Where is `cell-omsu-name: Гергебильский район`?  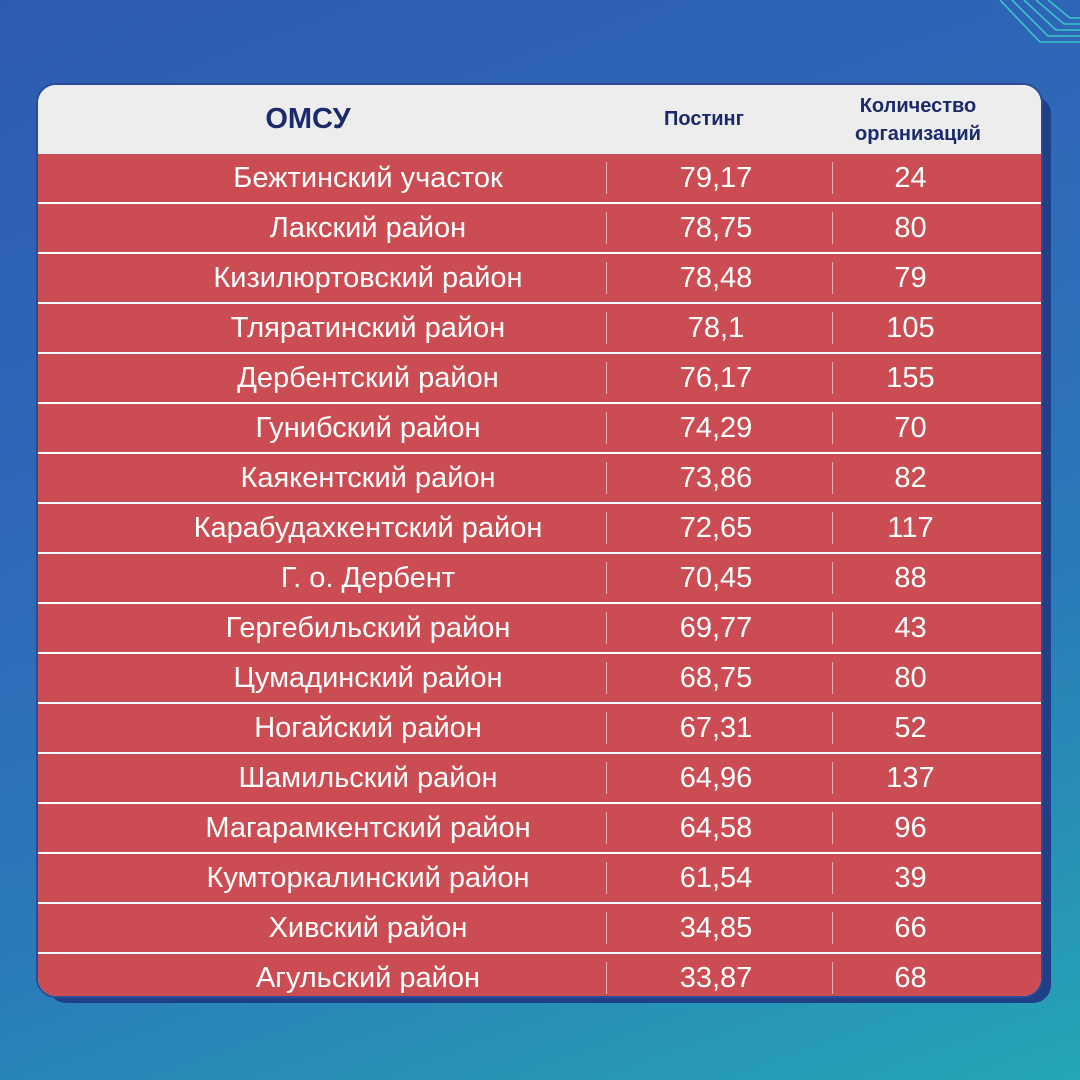
cell-omsu-name: Гергебильский район is located at coordinates (368, 627).